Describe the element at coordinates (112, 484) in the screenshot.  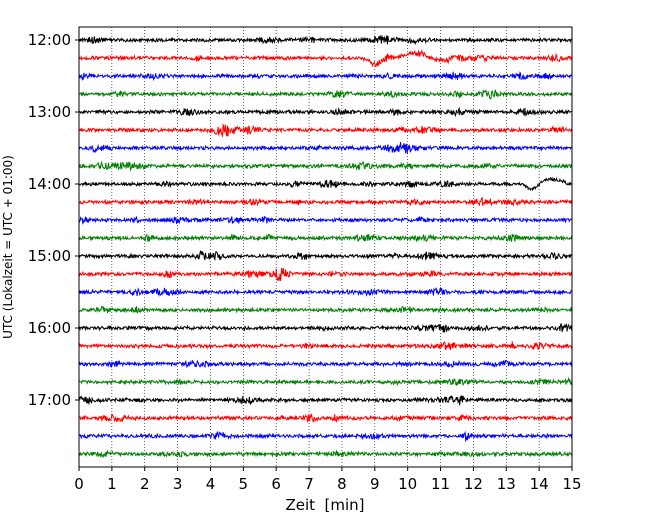
I see `x-tick-label: 1` at that location.